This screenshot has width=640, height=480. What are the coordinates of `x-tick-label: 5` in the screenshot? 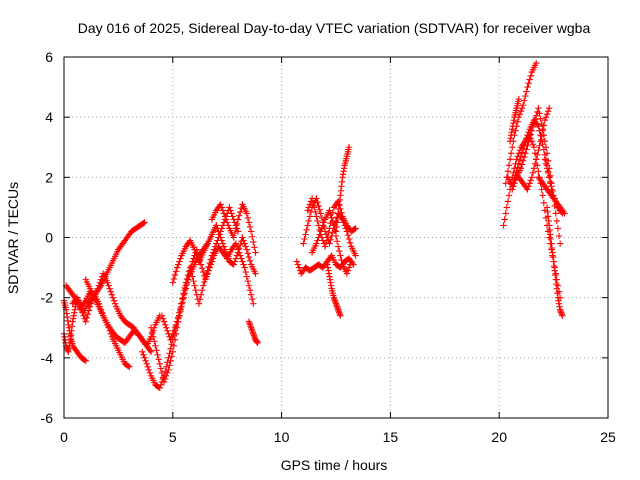 It's located at (173, 437).